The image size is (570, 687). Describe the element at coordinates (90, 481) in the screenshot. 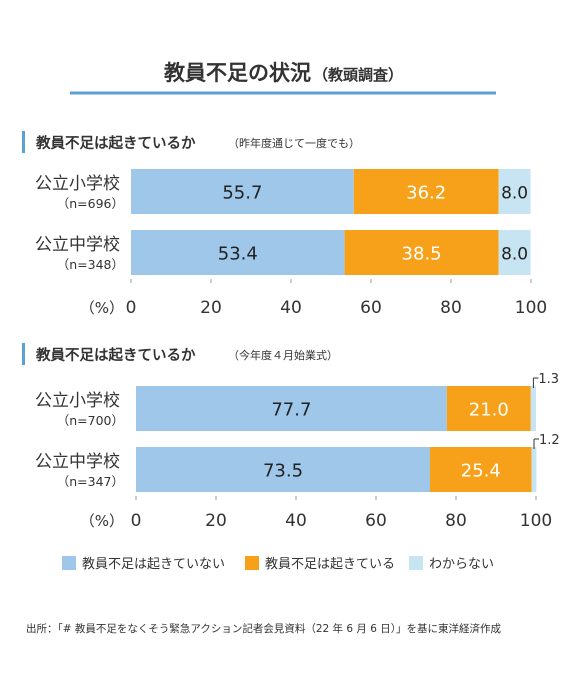

I see `category-sample-size: （n=347）` at that location.